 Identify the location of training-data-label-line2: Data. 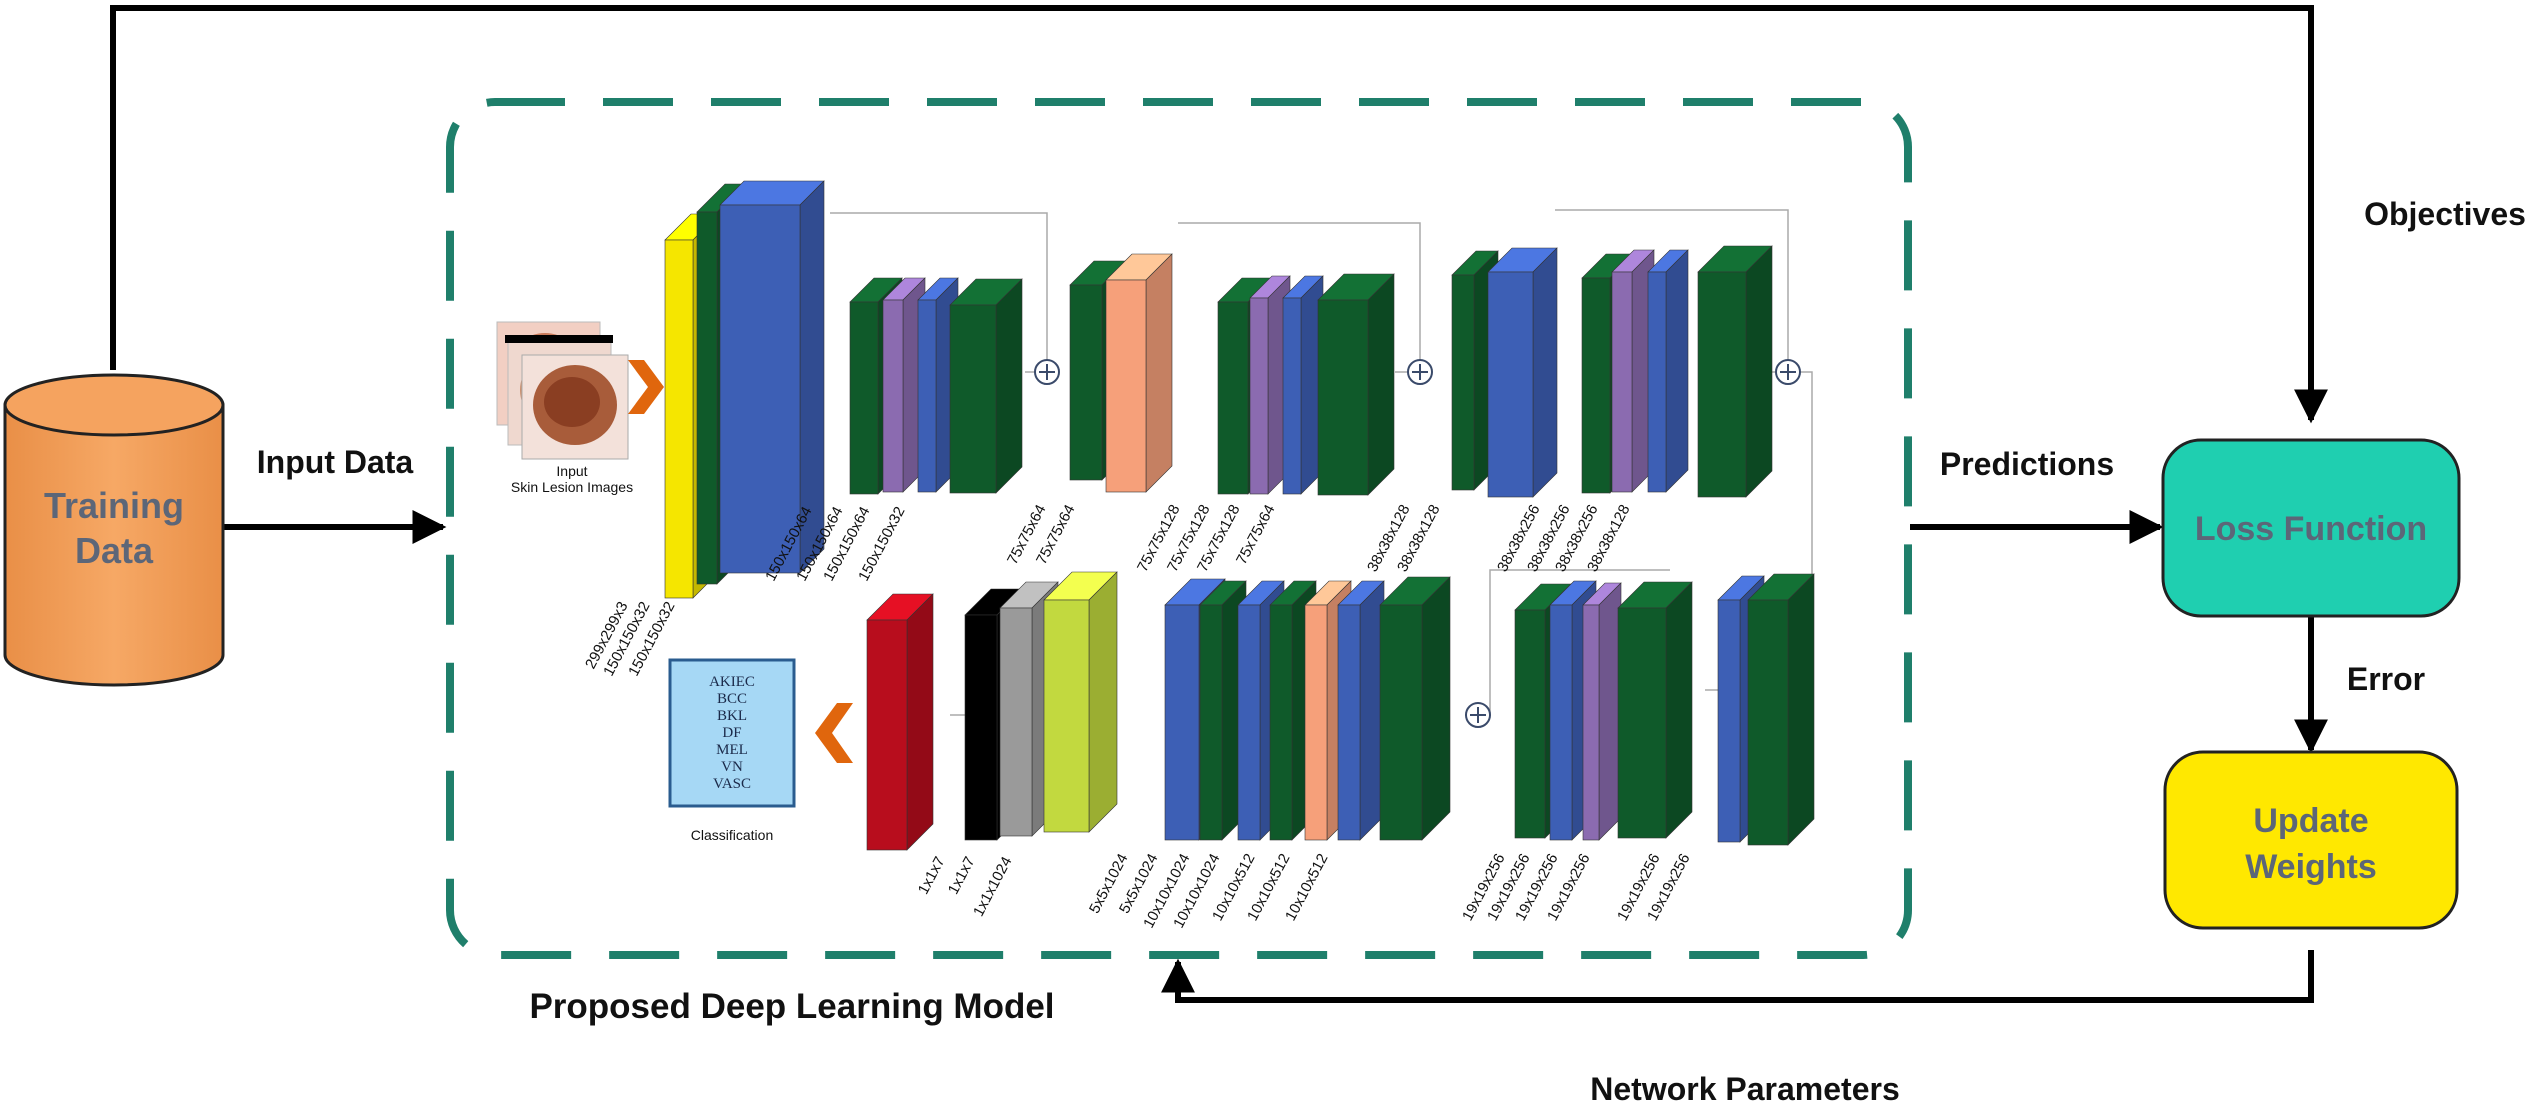
(114, 550).